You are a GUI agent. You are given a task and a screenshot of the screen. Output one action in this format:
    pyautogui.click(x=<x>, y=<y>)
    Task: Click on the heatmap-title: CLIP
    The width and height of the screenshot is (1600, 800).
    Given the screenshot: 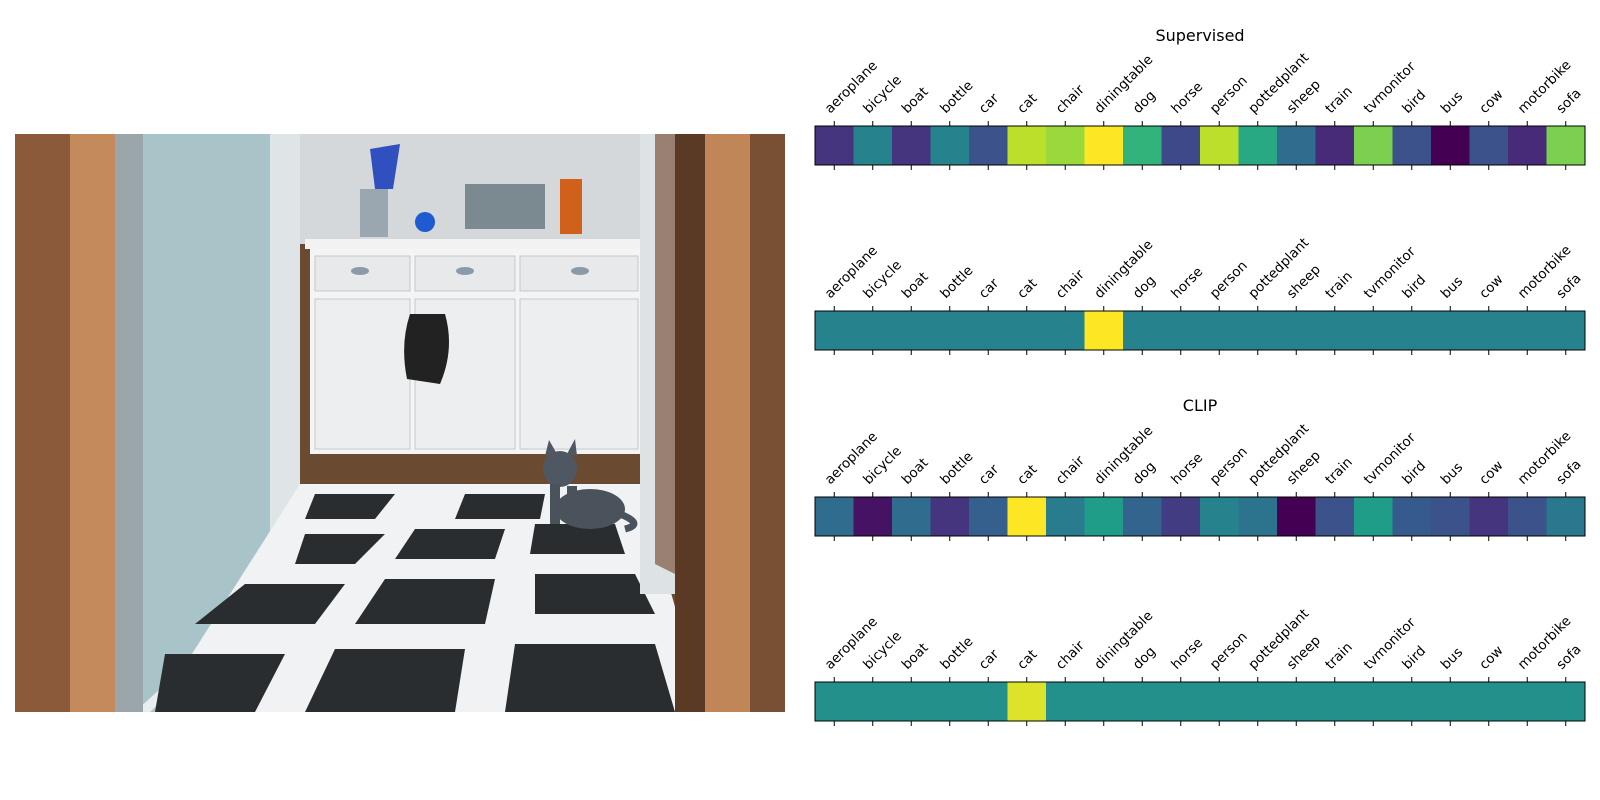 What is the action you would take?
    pyautogui.click(x=1200, y=405)
    